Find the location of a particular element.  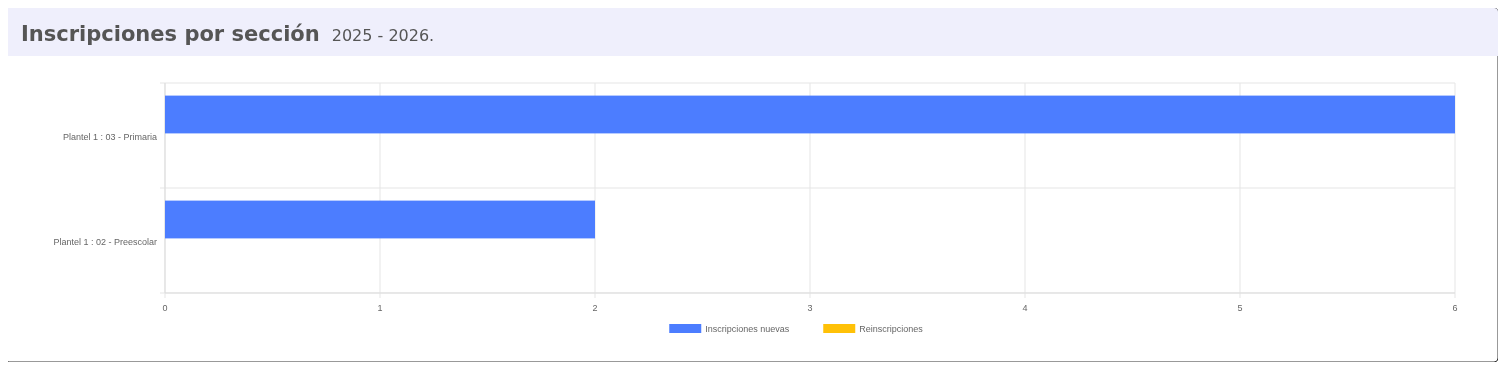

x-tick-label: 3 is located at coordinates (810, 308).